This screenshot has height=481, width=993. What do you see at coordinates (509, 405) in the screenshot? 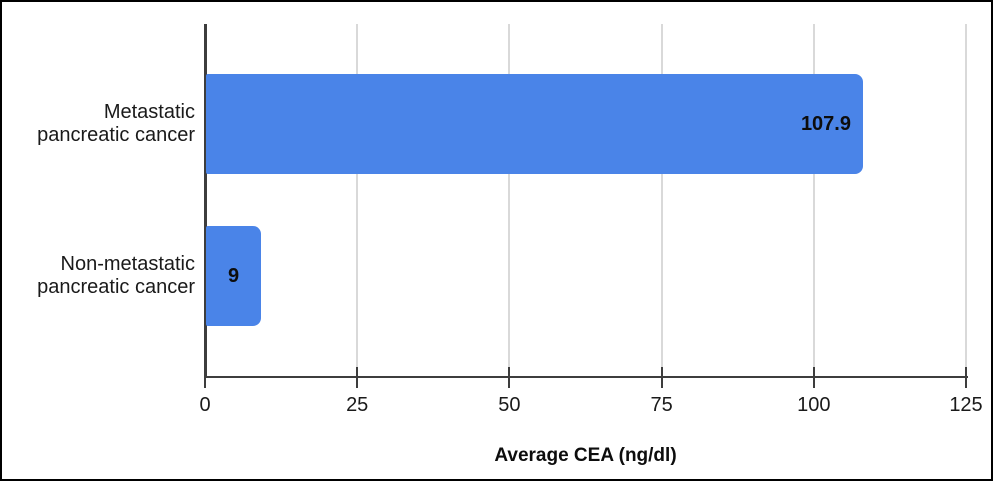
I see `tick-label: 50` at bounding box center [509, 405].